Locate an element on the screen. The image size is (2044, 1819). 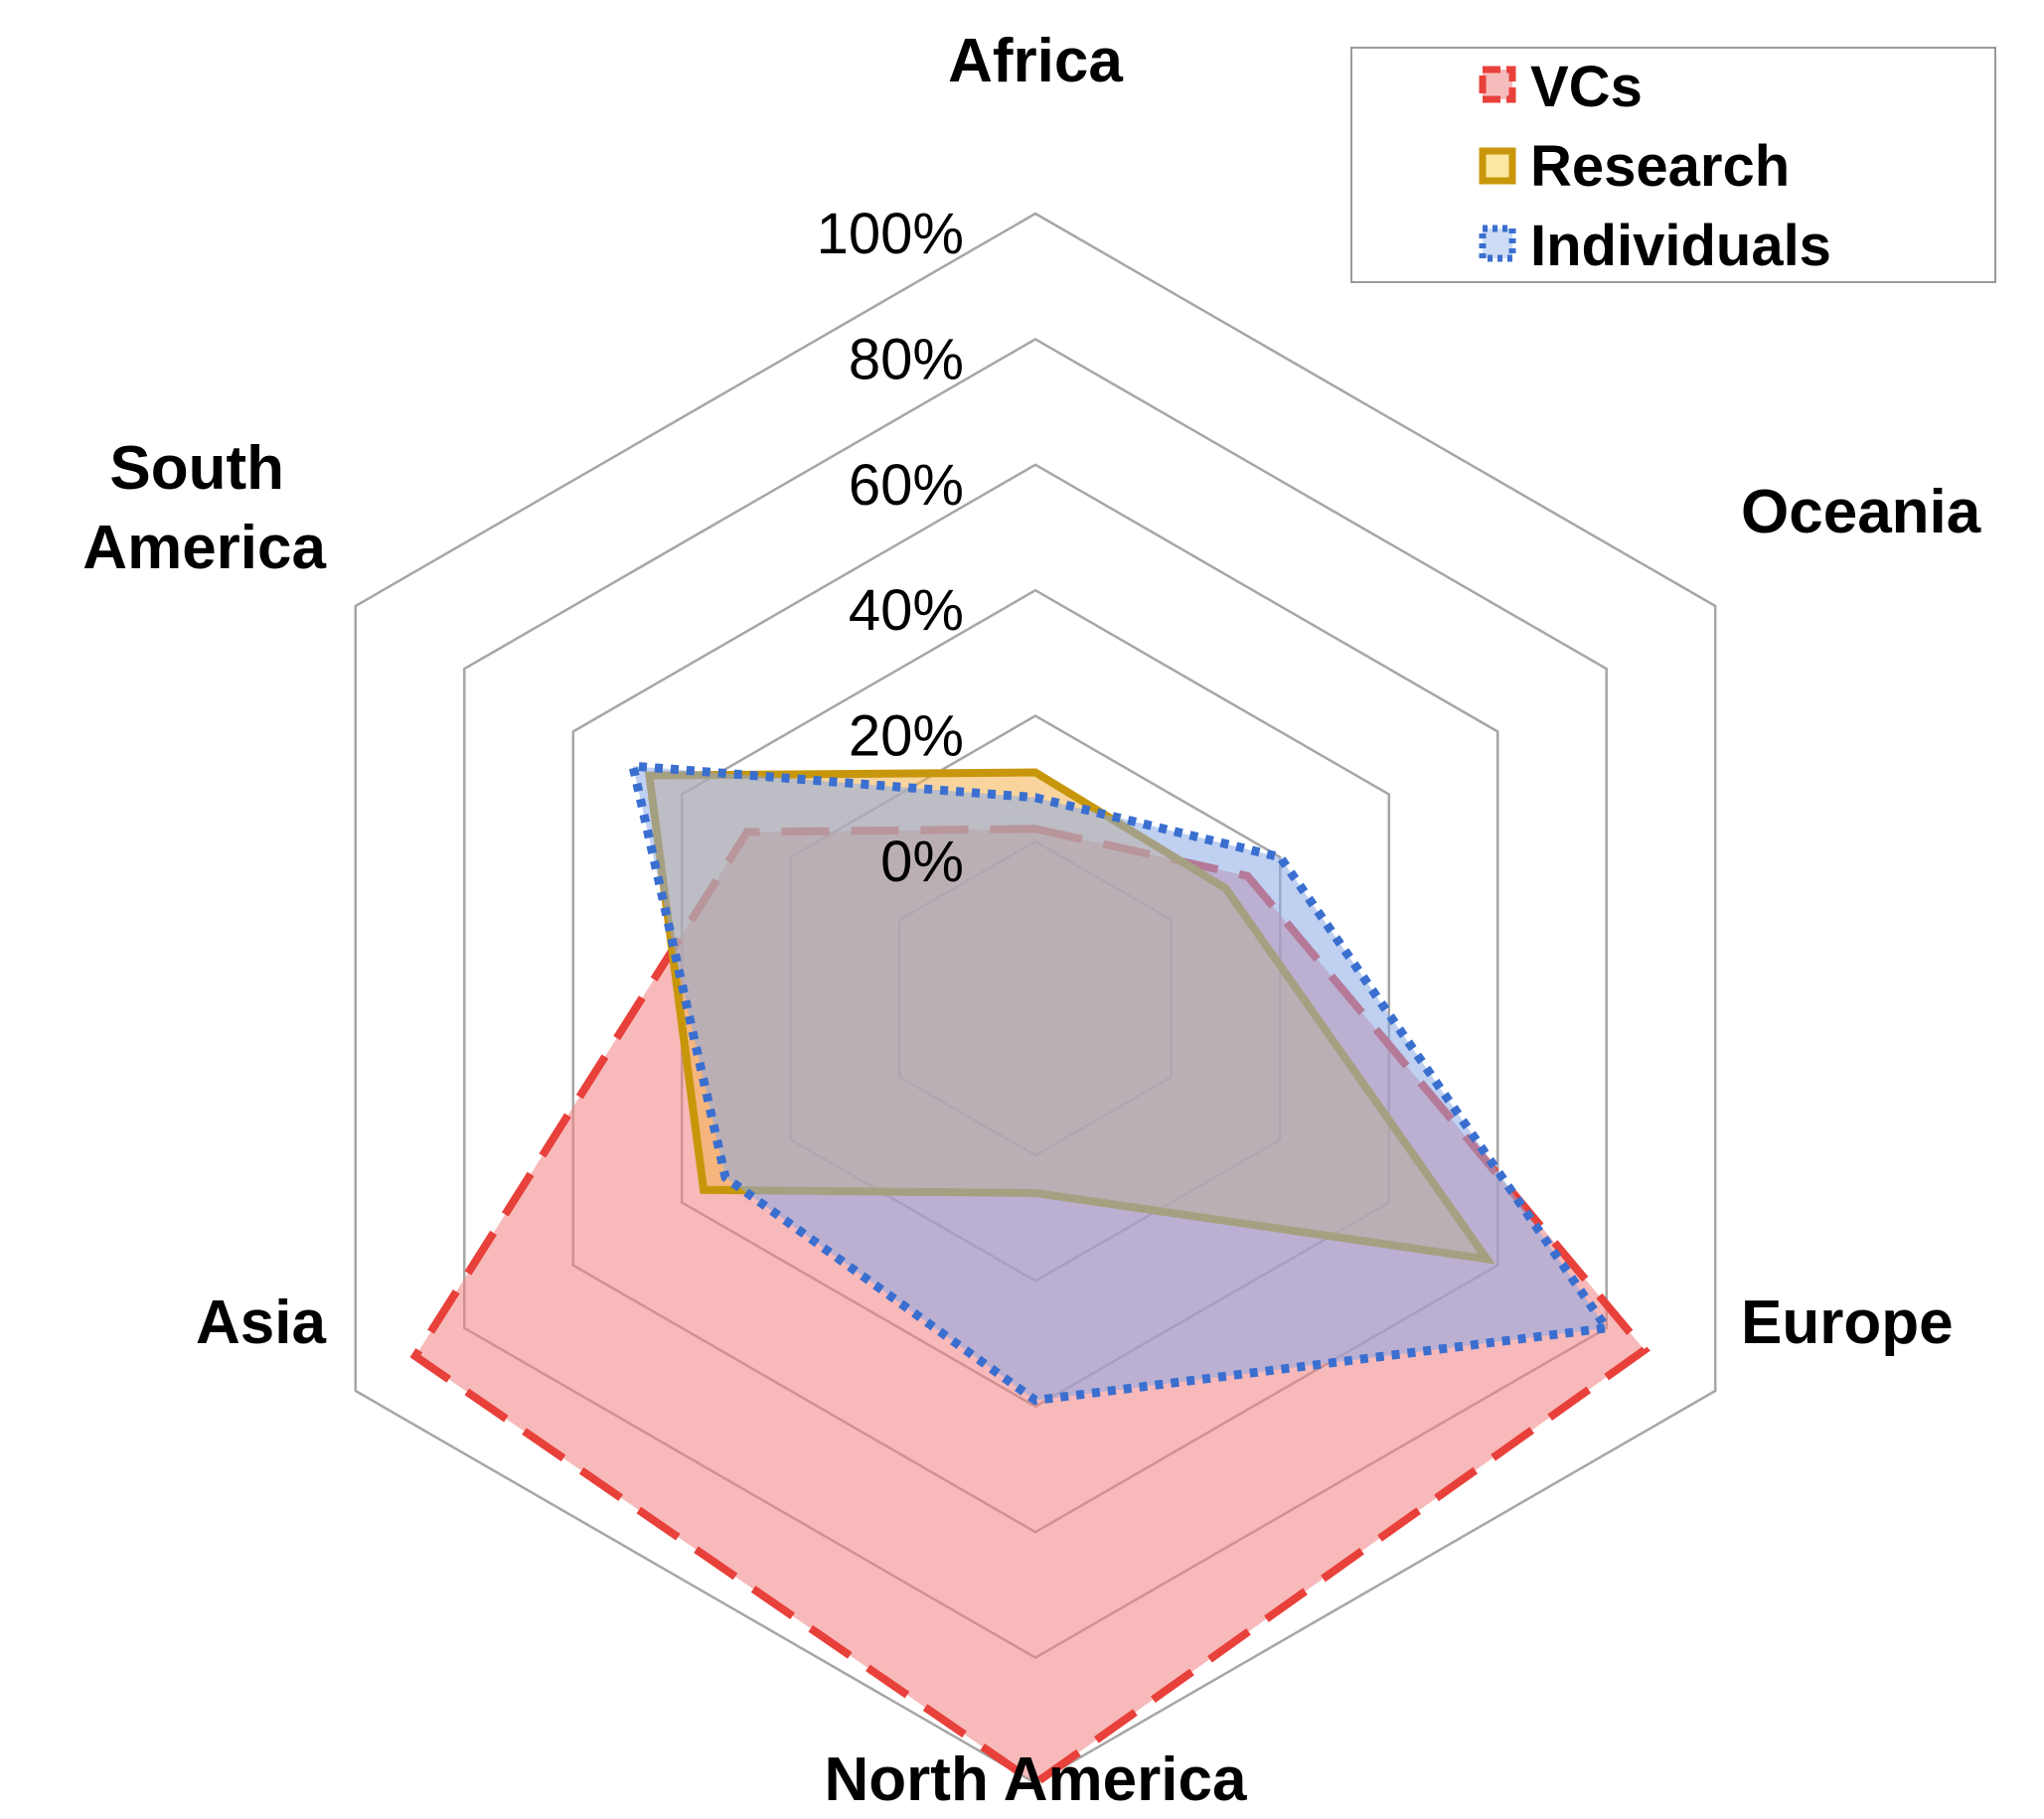
tick-label-40: 40% is located at coordinates (906, 610).